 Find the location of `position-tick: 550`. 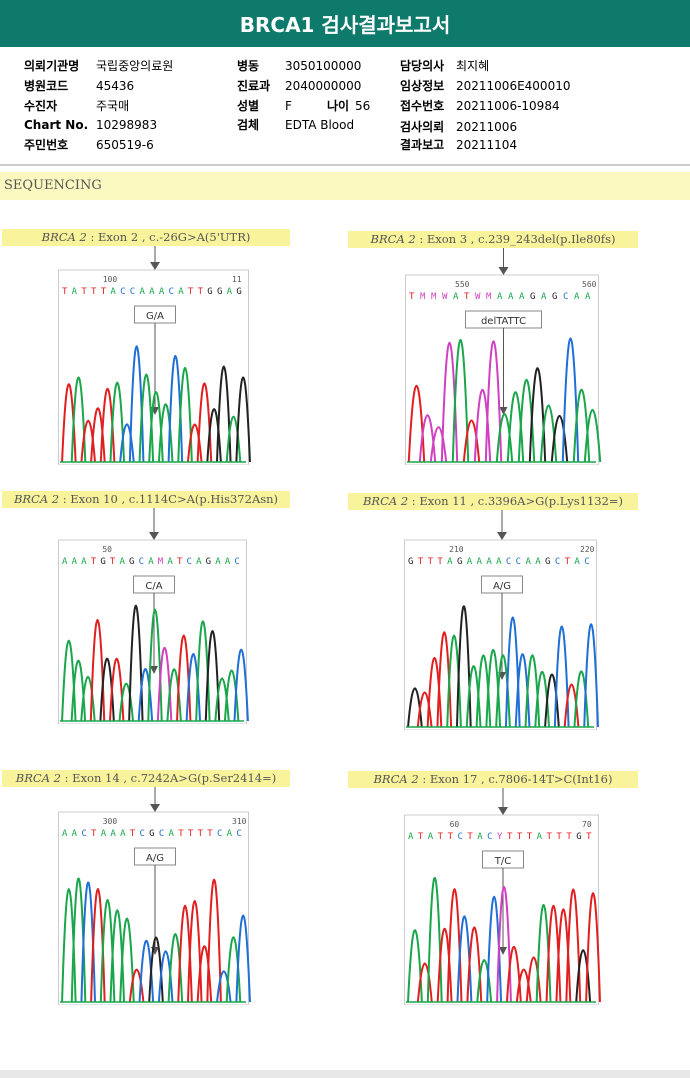

position-tick: 550 is located at coordinates (462, 284).